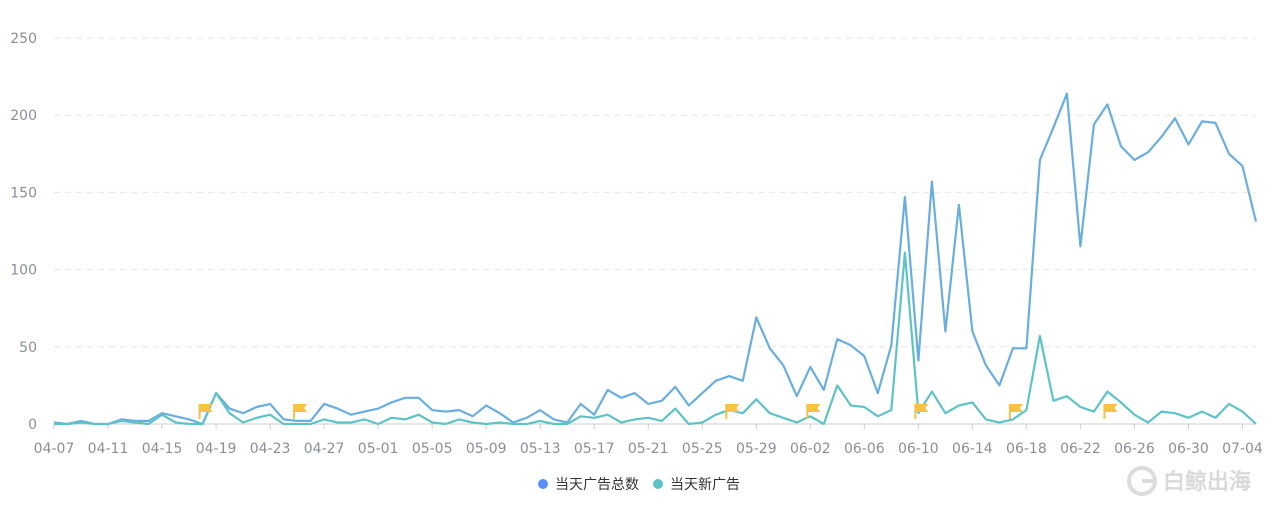 Image resolution: width=1269 pixels, height=510 pixels. What do you see at coordinates (216, 449) in the screenshot?
I see `x-tick-label: 04-19` at bounding box center [216, 449].